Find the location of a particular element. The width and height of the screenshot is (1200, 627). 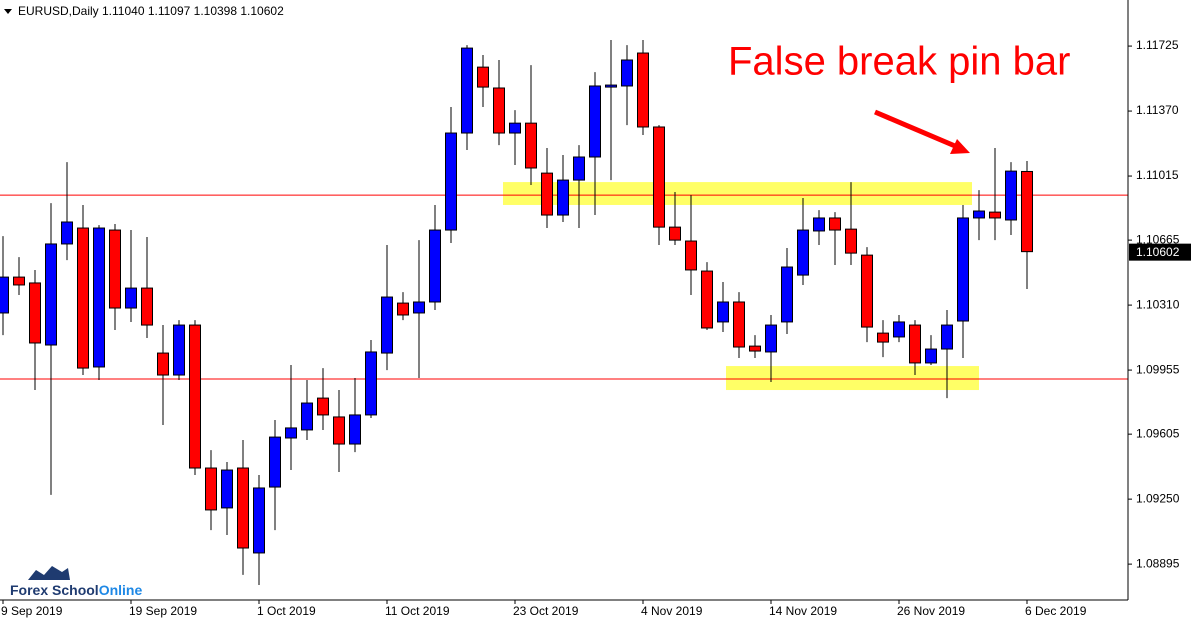

y-tick-label: 1.08895 is located at coordinates (1158, 563).